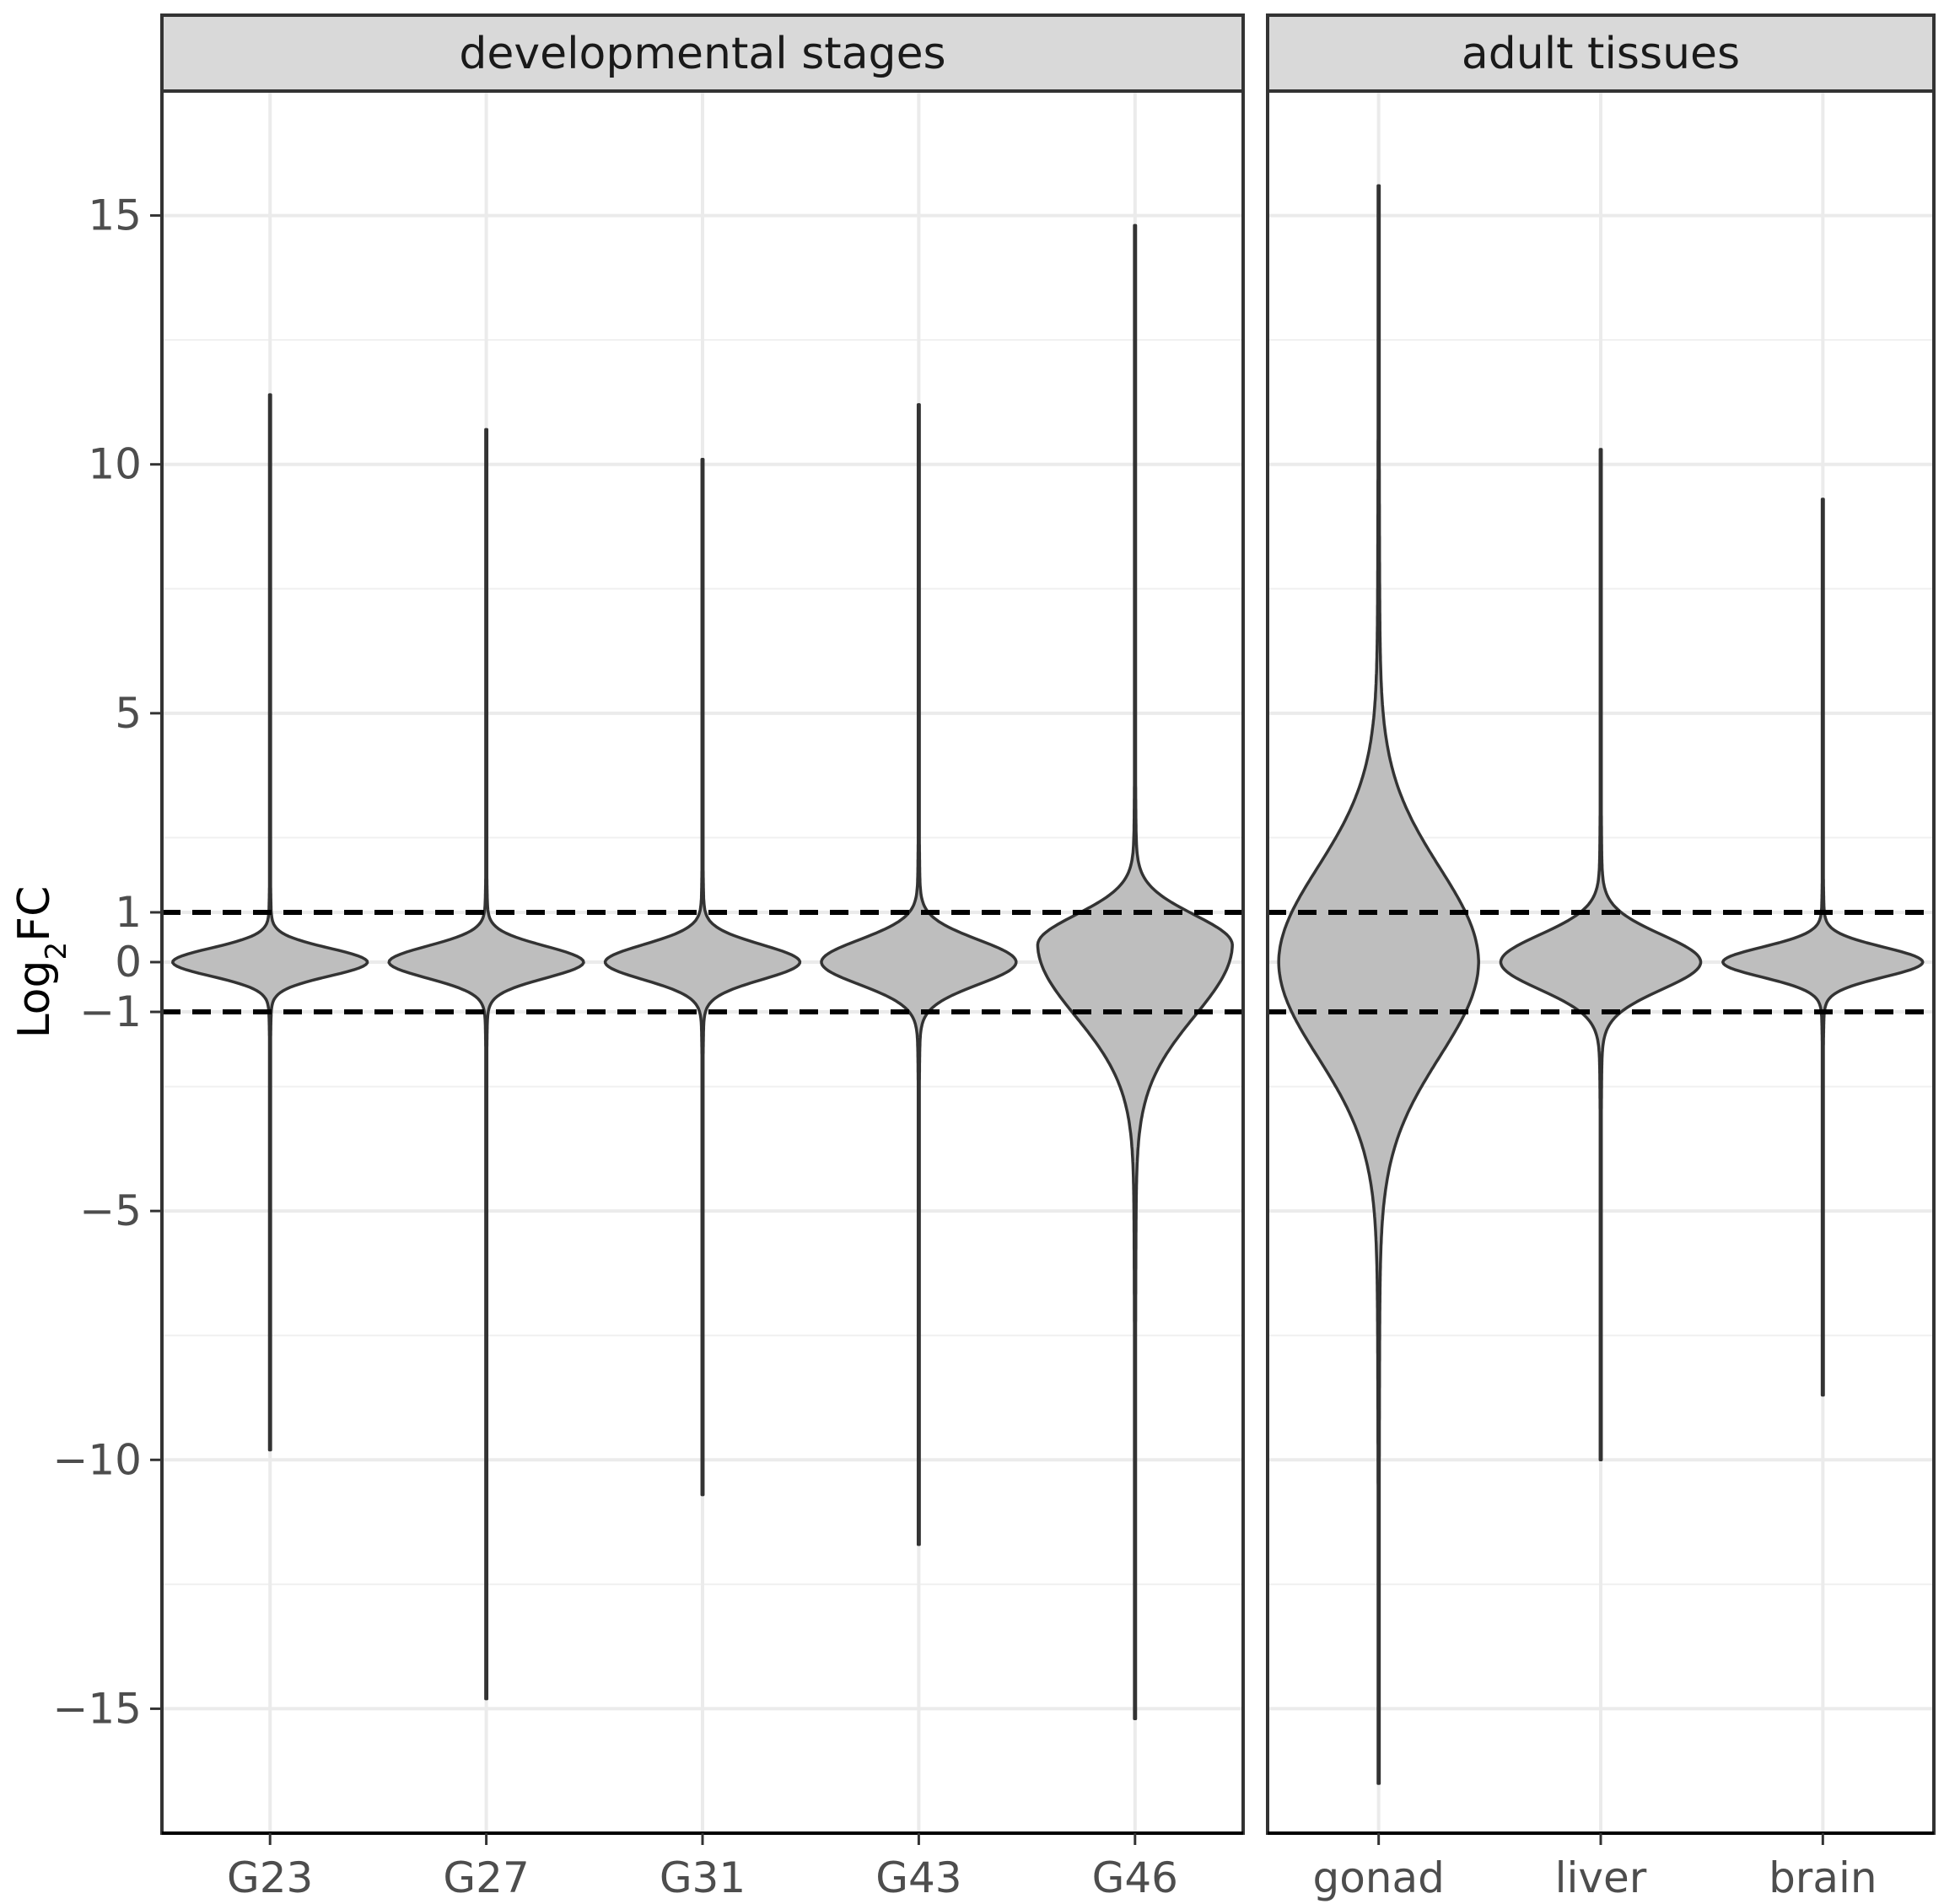 The image size is (1944, 1904). I want to click on violin-liver, so click(1601, 955).